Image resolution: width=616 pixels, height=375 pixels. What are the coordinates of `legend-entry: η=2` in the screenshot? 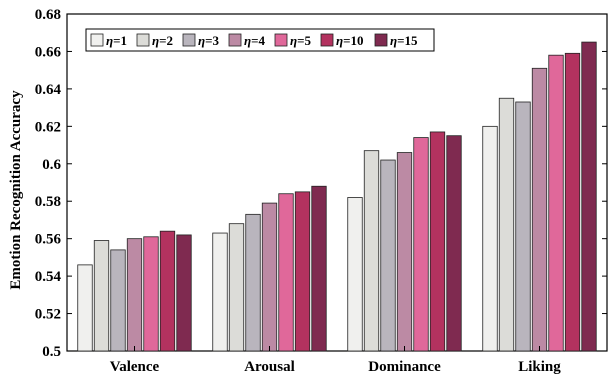 It's located at (154, 40).